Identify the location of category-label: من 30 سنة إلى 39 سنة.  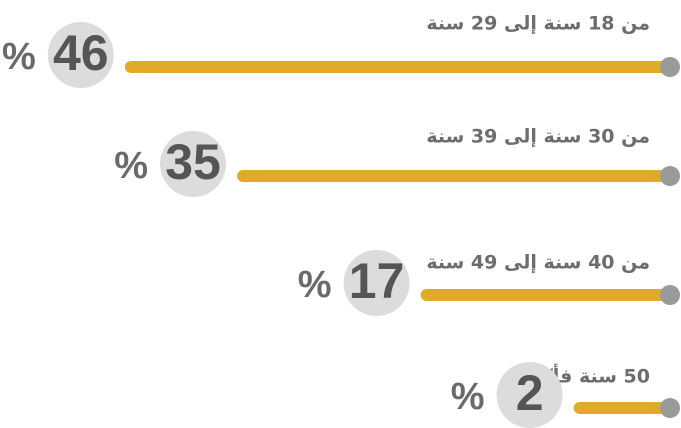
(538, 137).